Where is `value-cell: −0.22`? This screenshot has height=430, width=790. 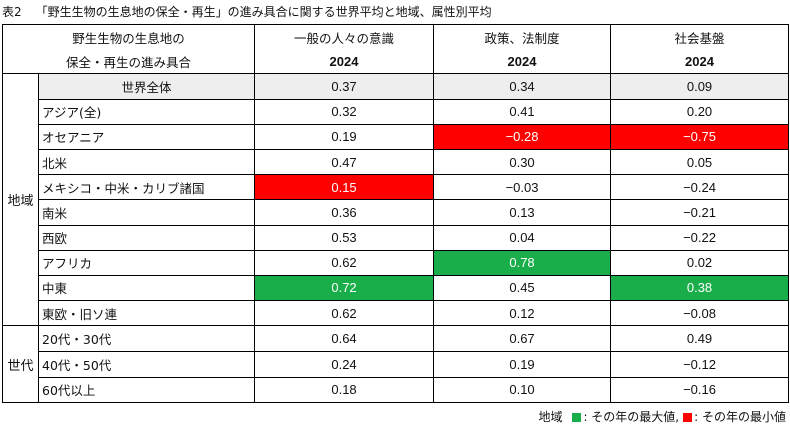
value-cell: −0.22 is located at coordinates (700, 237).